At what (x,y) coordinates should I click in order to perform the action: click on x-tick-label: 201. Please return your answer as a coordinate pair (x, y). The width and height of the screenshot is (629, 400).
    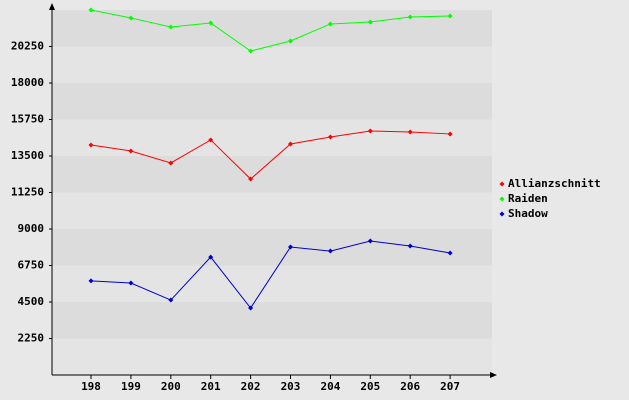
    Looking at the image, I should click on (211, 386).